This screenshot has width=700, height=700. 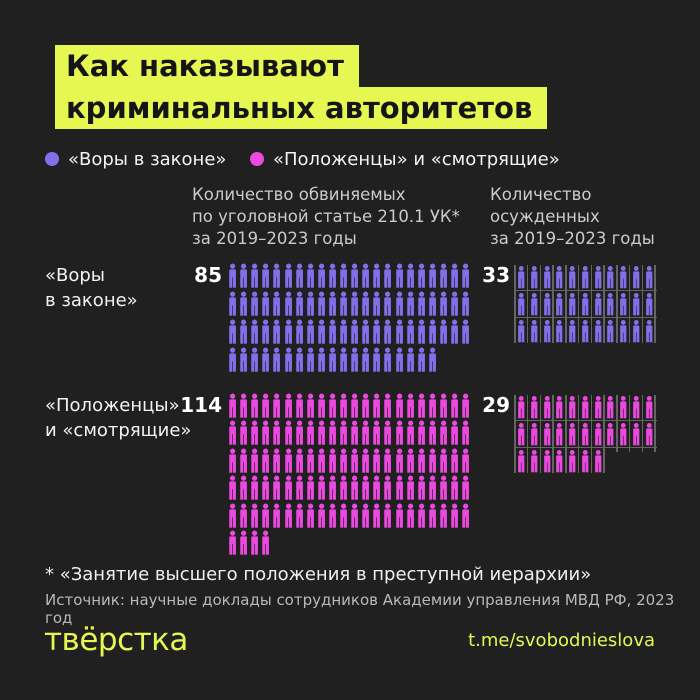 What do you see at coordinates (586, 304) in the screenshot?
I see `pictogram-vory-convicted` at bounding box center [586, 304].